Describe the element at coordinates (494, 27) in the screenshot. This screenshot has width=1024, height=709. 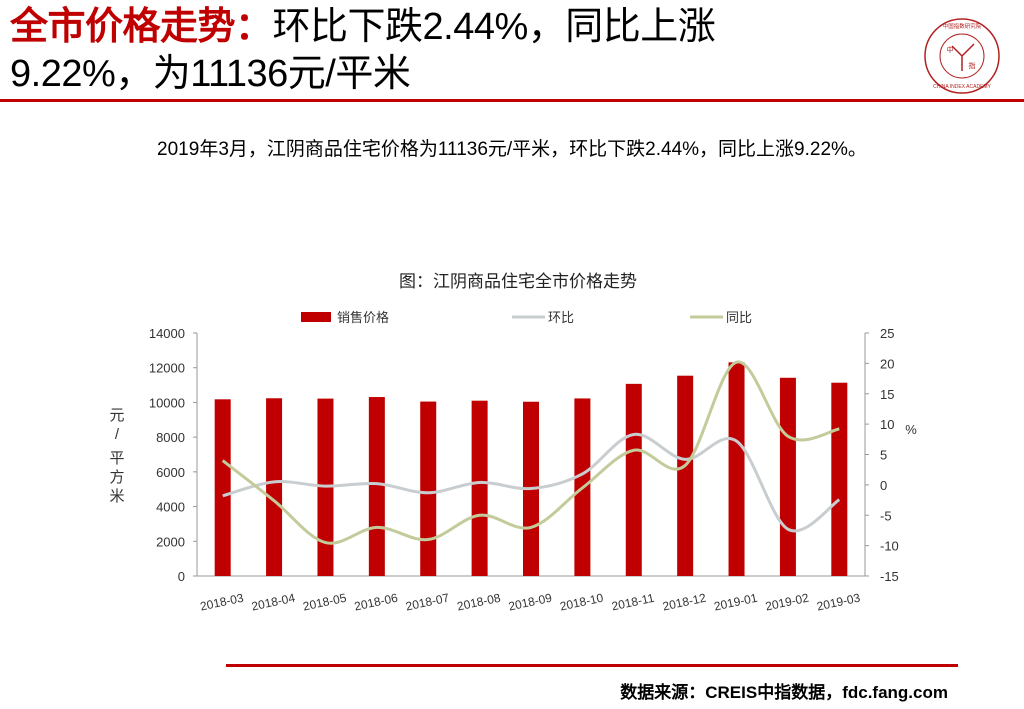
I see `title-line-1-text: 环比下跌2.44%，同比上涨` at that location.